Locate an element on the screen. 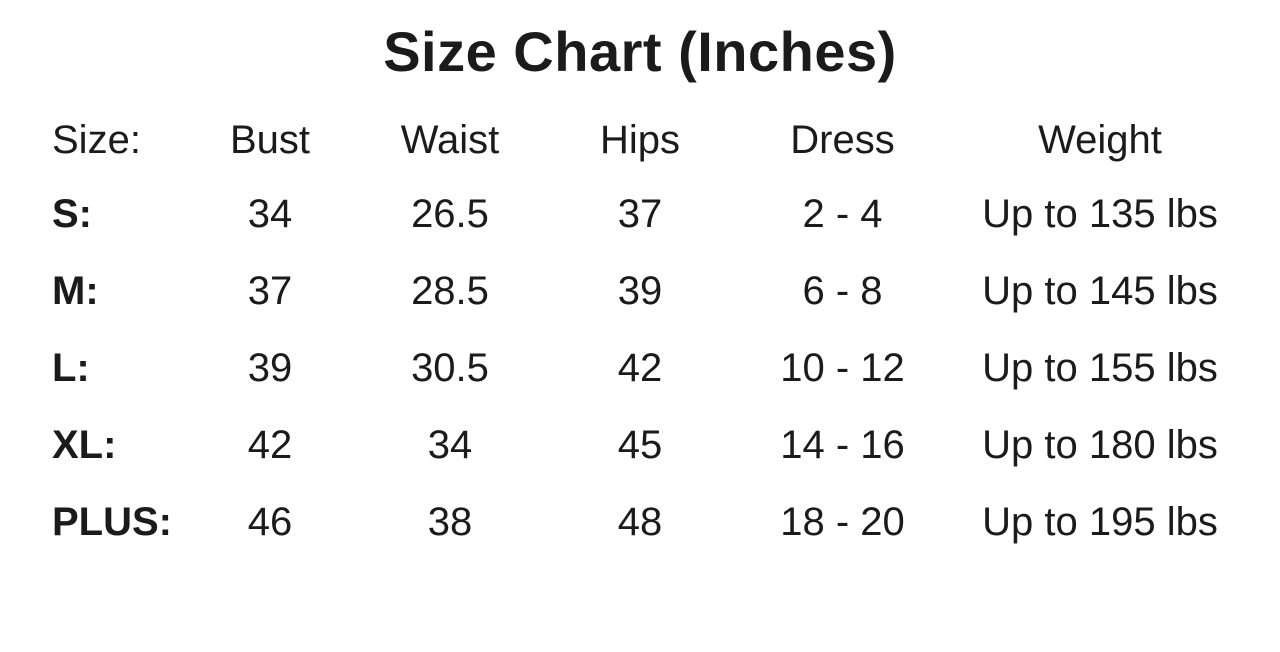  table-row-m: M: 37 28.5 39 6 - 8 Up to 145 lbs is located at coordinates (625, 291).